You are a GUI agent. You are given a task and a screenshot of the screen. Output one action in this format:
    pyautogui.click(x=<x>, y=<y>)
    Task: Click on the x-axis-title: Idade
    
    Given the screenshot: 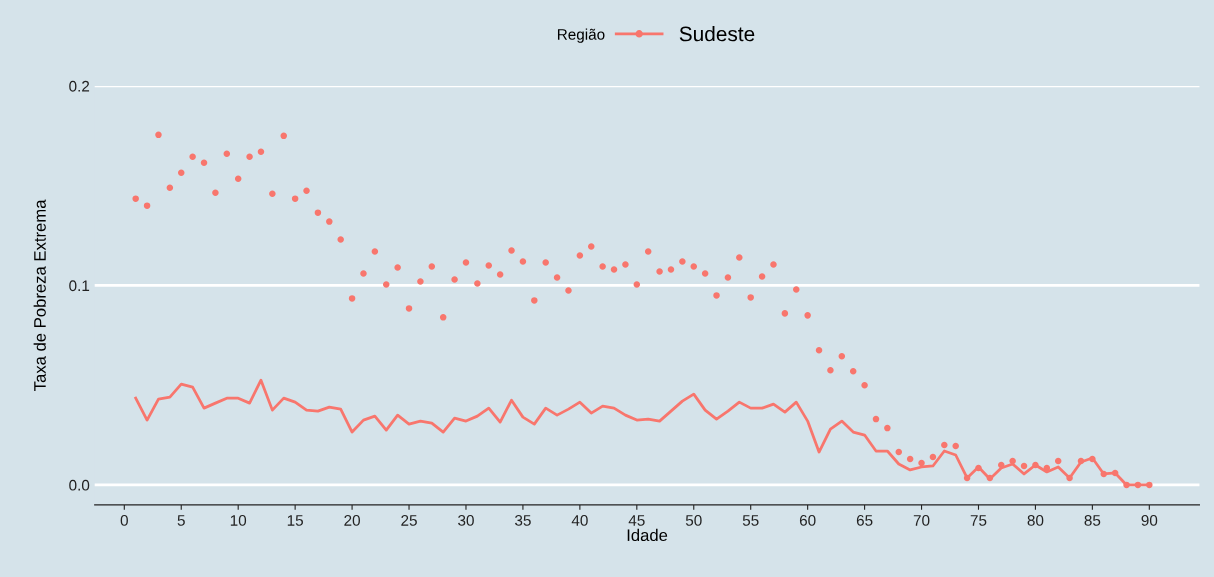 What is the action you would take?
    pyautogui.click(x=647, y=535)
    